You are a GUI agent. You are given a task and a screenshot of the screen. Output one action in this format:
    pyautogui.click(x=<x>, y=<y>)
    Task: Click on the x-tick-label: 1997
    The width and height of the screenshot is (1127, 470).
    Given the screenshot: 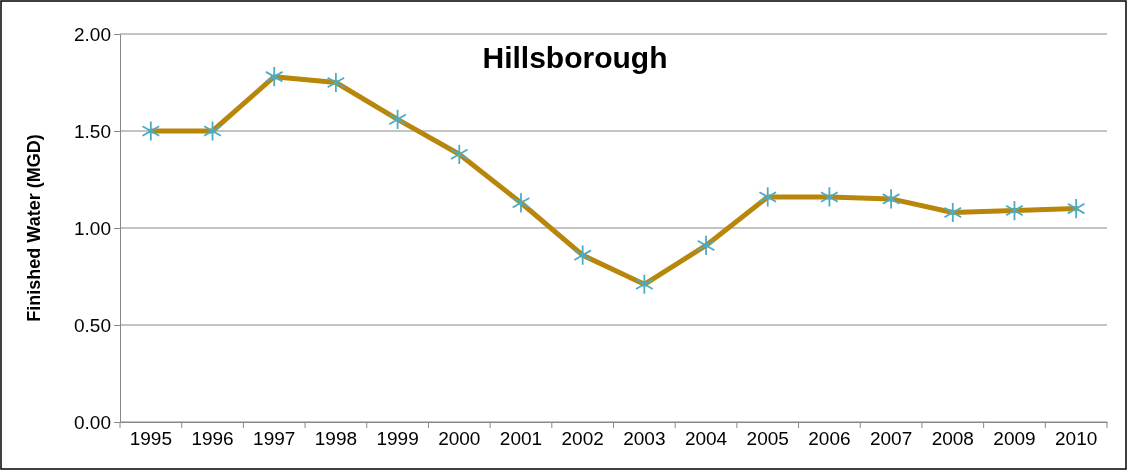 What is the action you would take?
    pyautogui.click(x=274, y=439)
    